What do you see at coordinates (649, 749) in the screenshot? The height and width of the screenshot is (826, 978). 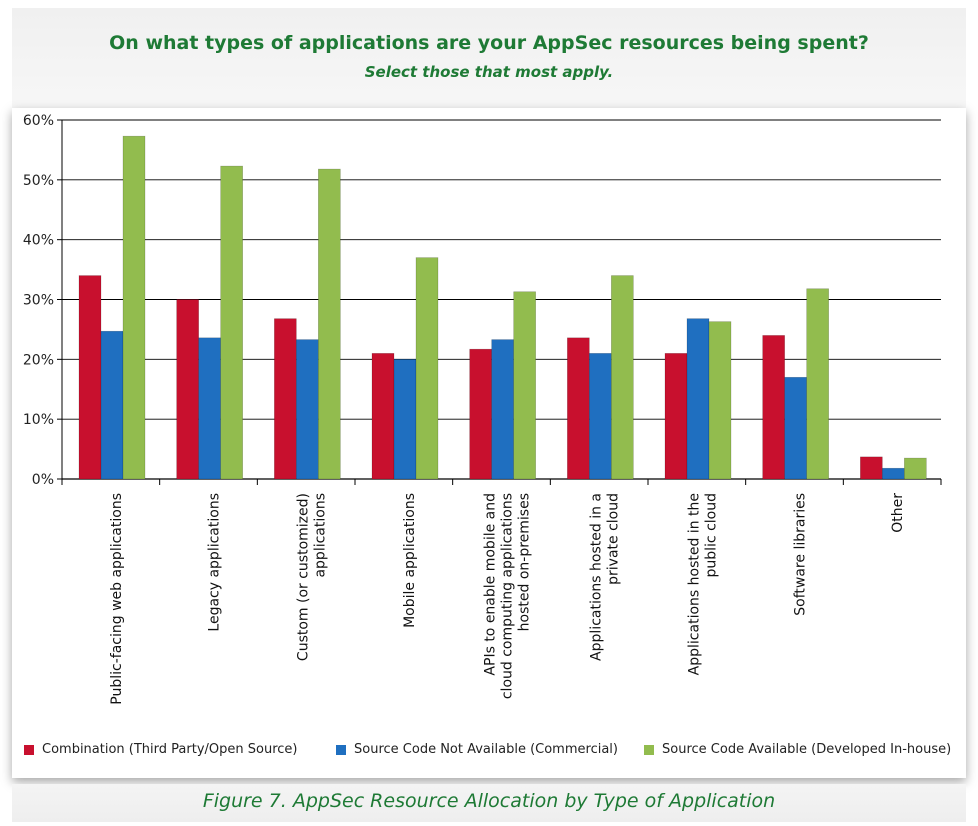 I see `legend-swatch-available` at bounding box center [649, 749].